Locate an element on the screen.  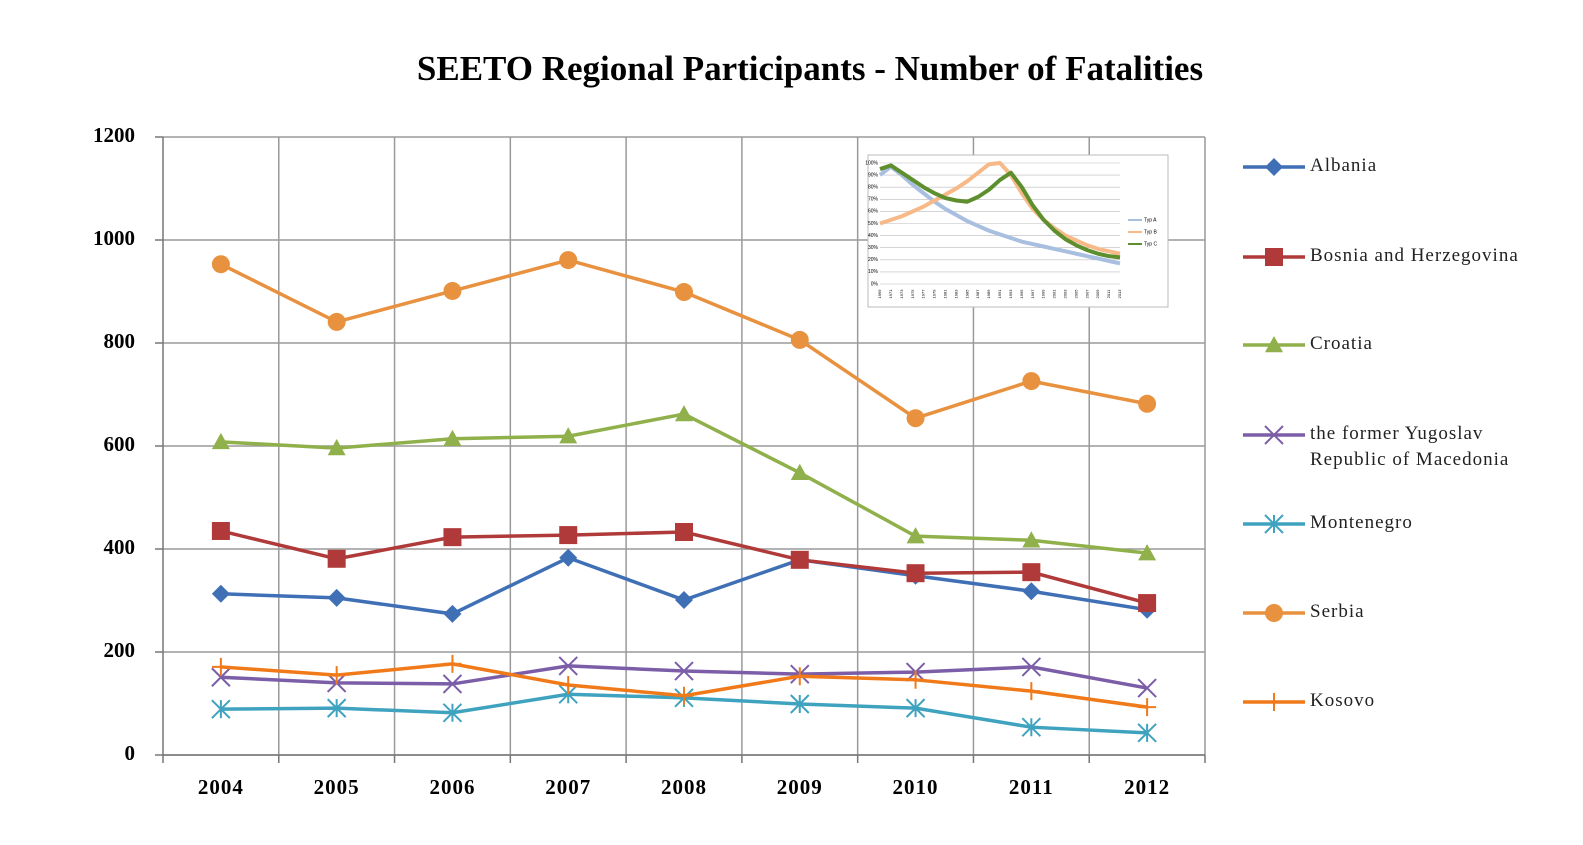
inset-x-tick-label: 1991 is located at coordinates (999, 294).